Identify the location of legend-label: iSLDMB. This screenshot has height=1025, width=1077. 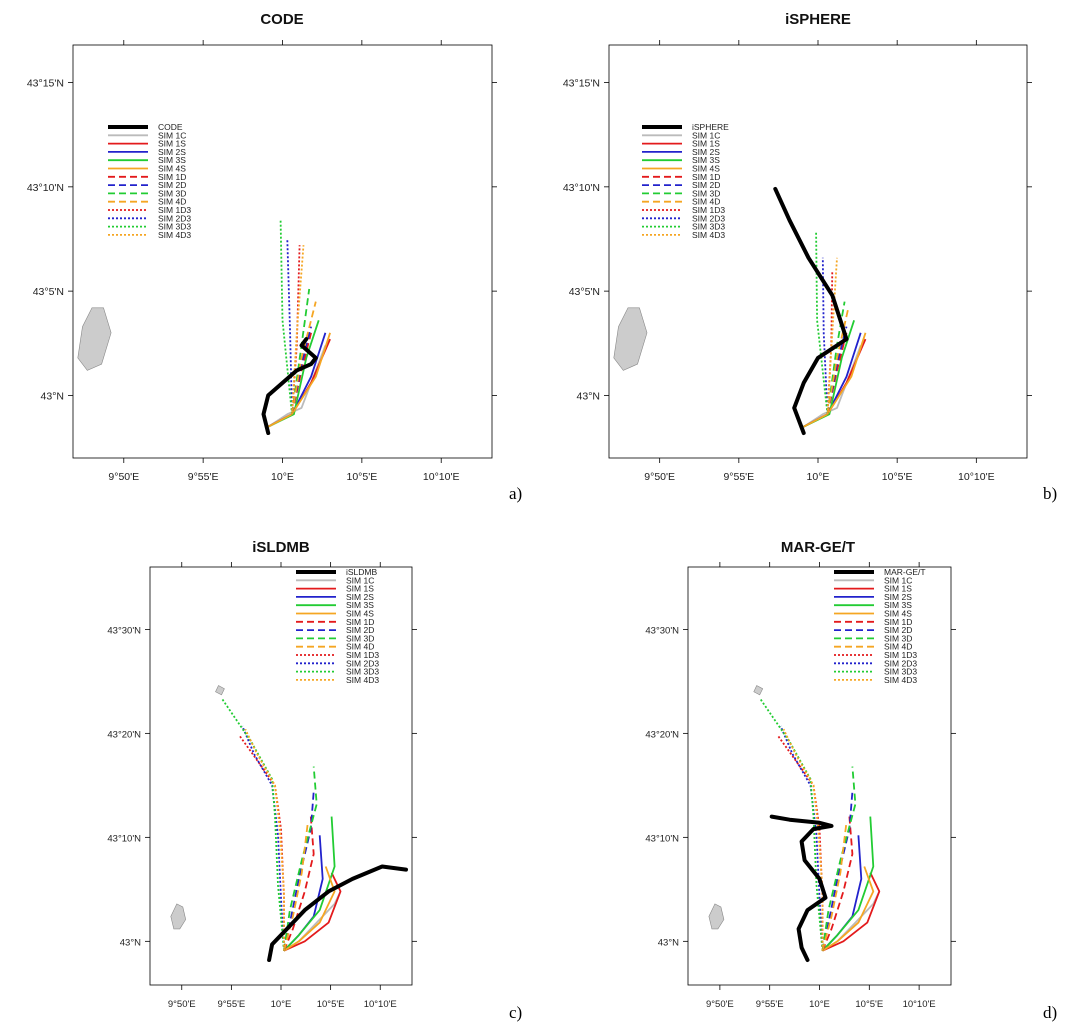
(362, 572).